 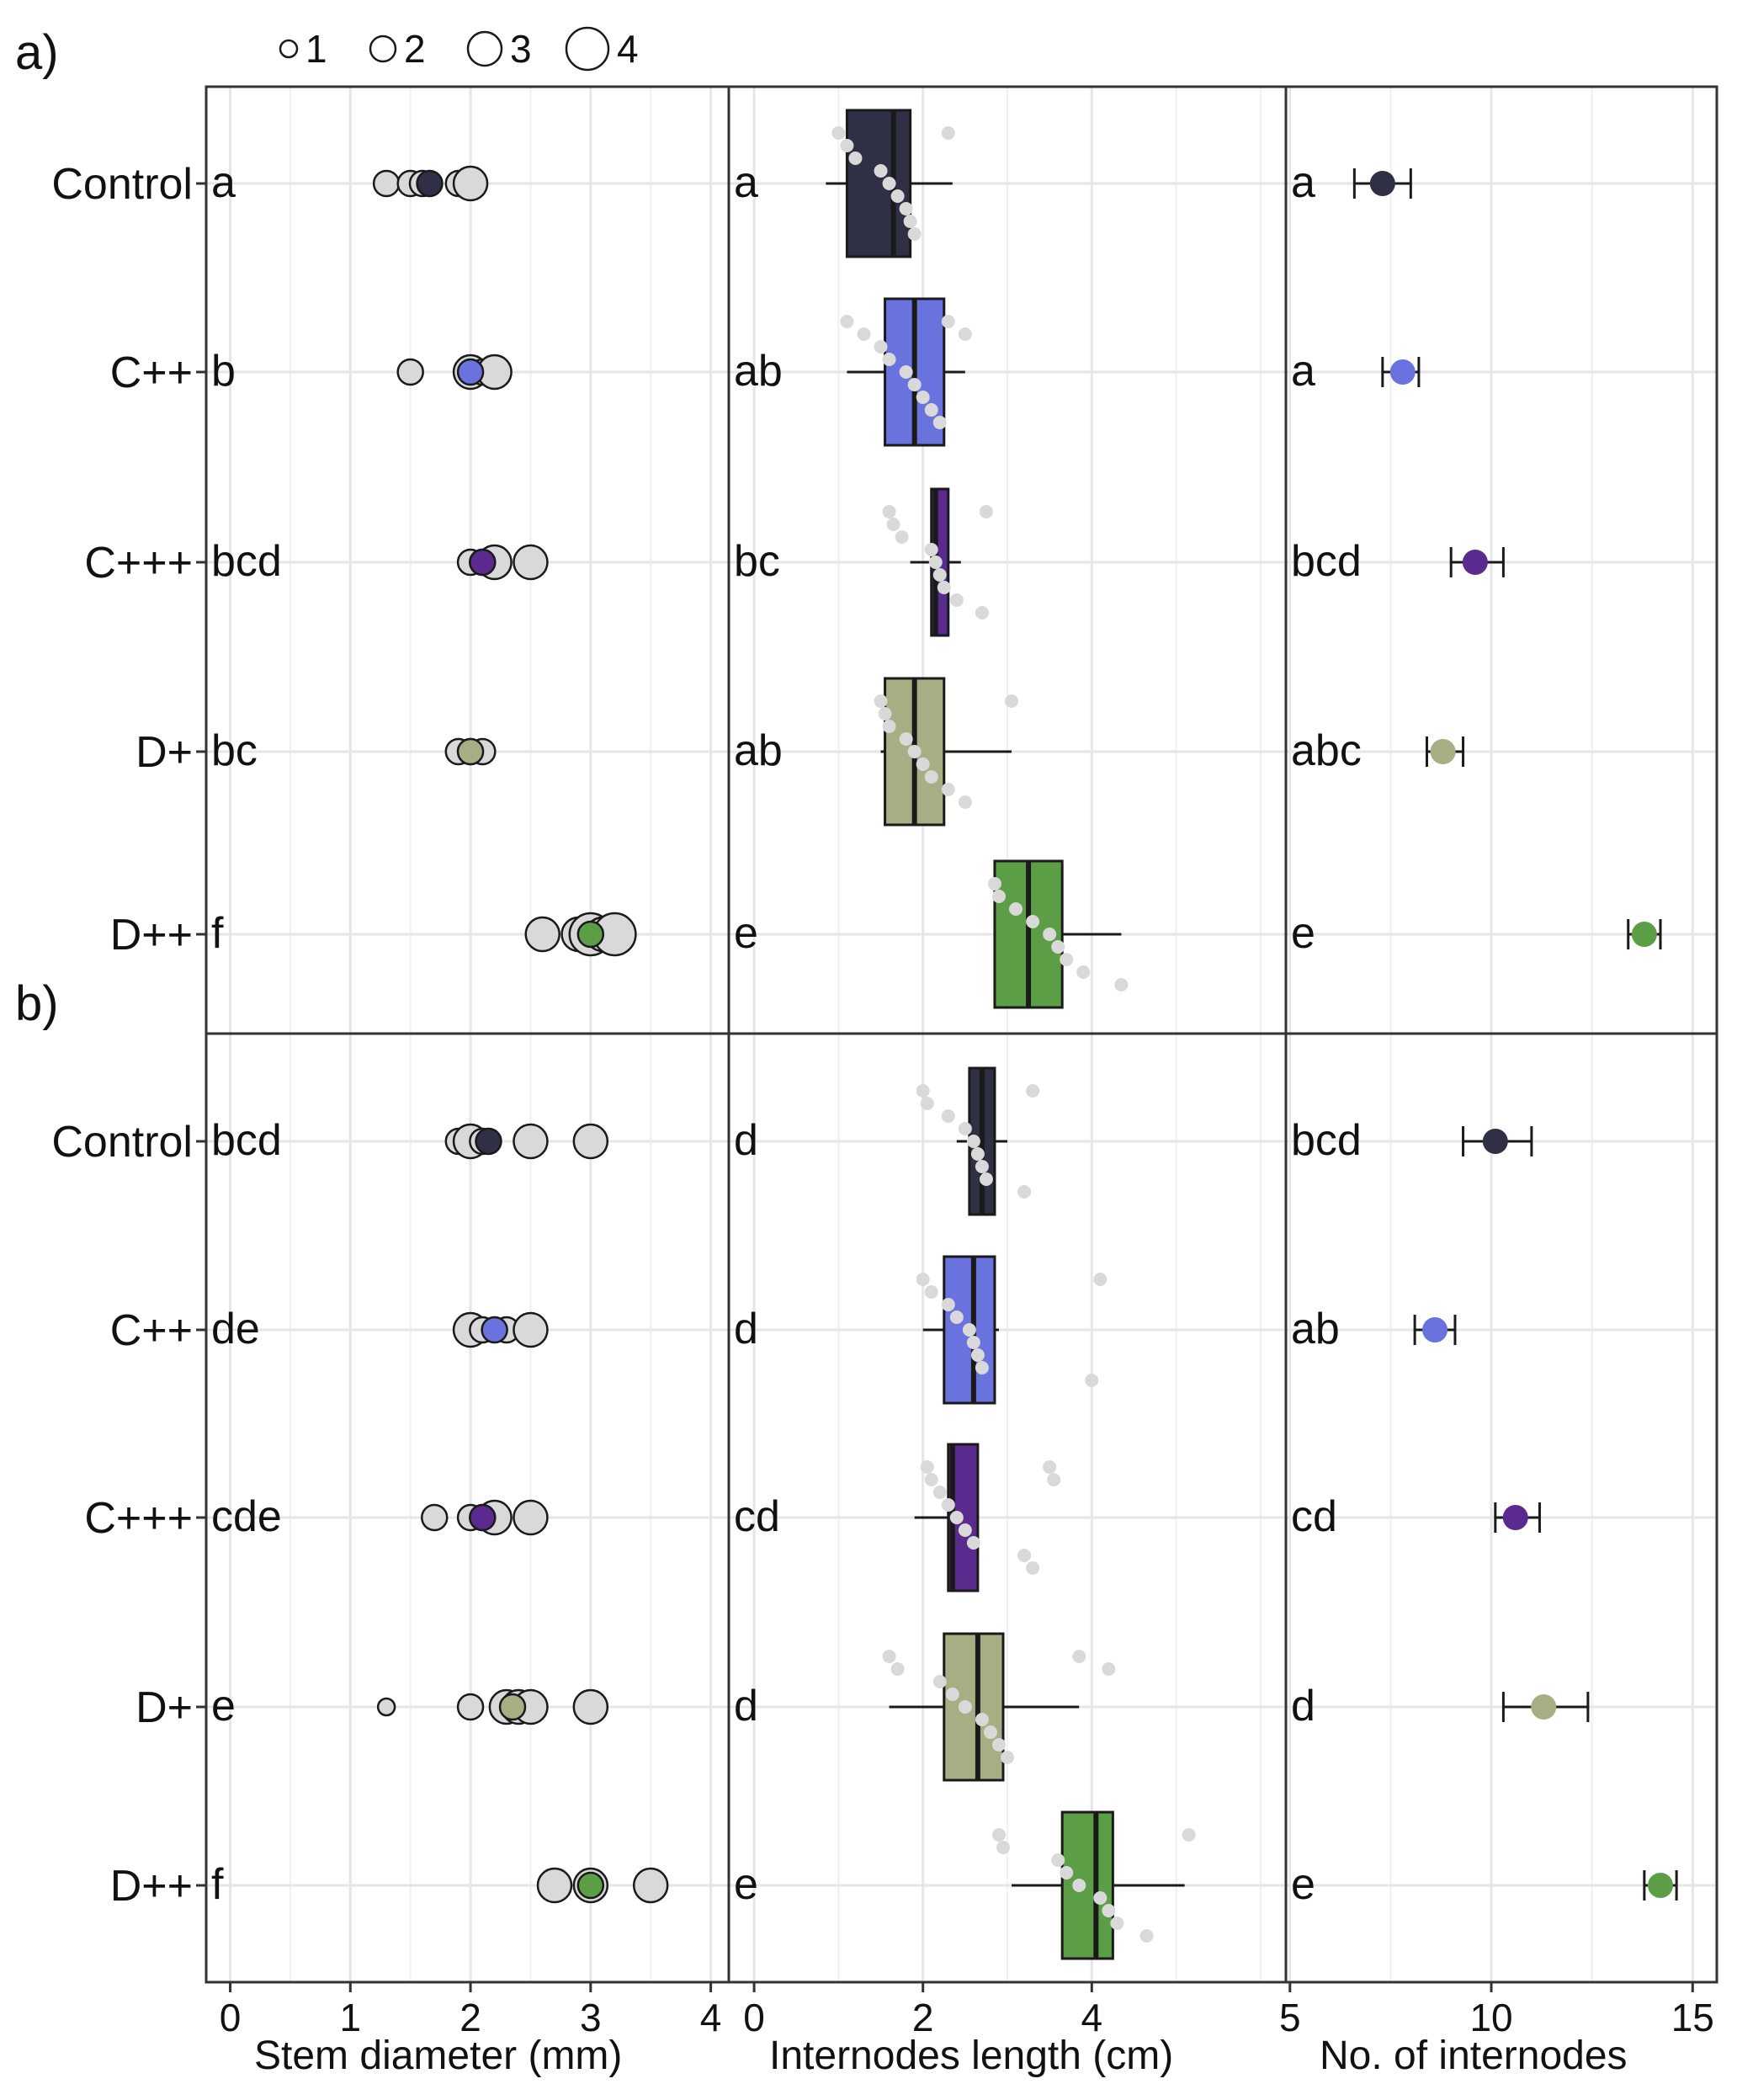 I want to click on count-letter-cppp: bcd, so click(x=1327, y=561).